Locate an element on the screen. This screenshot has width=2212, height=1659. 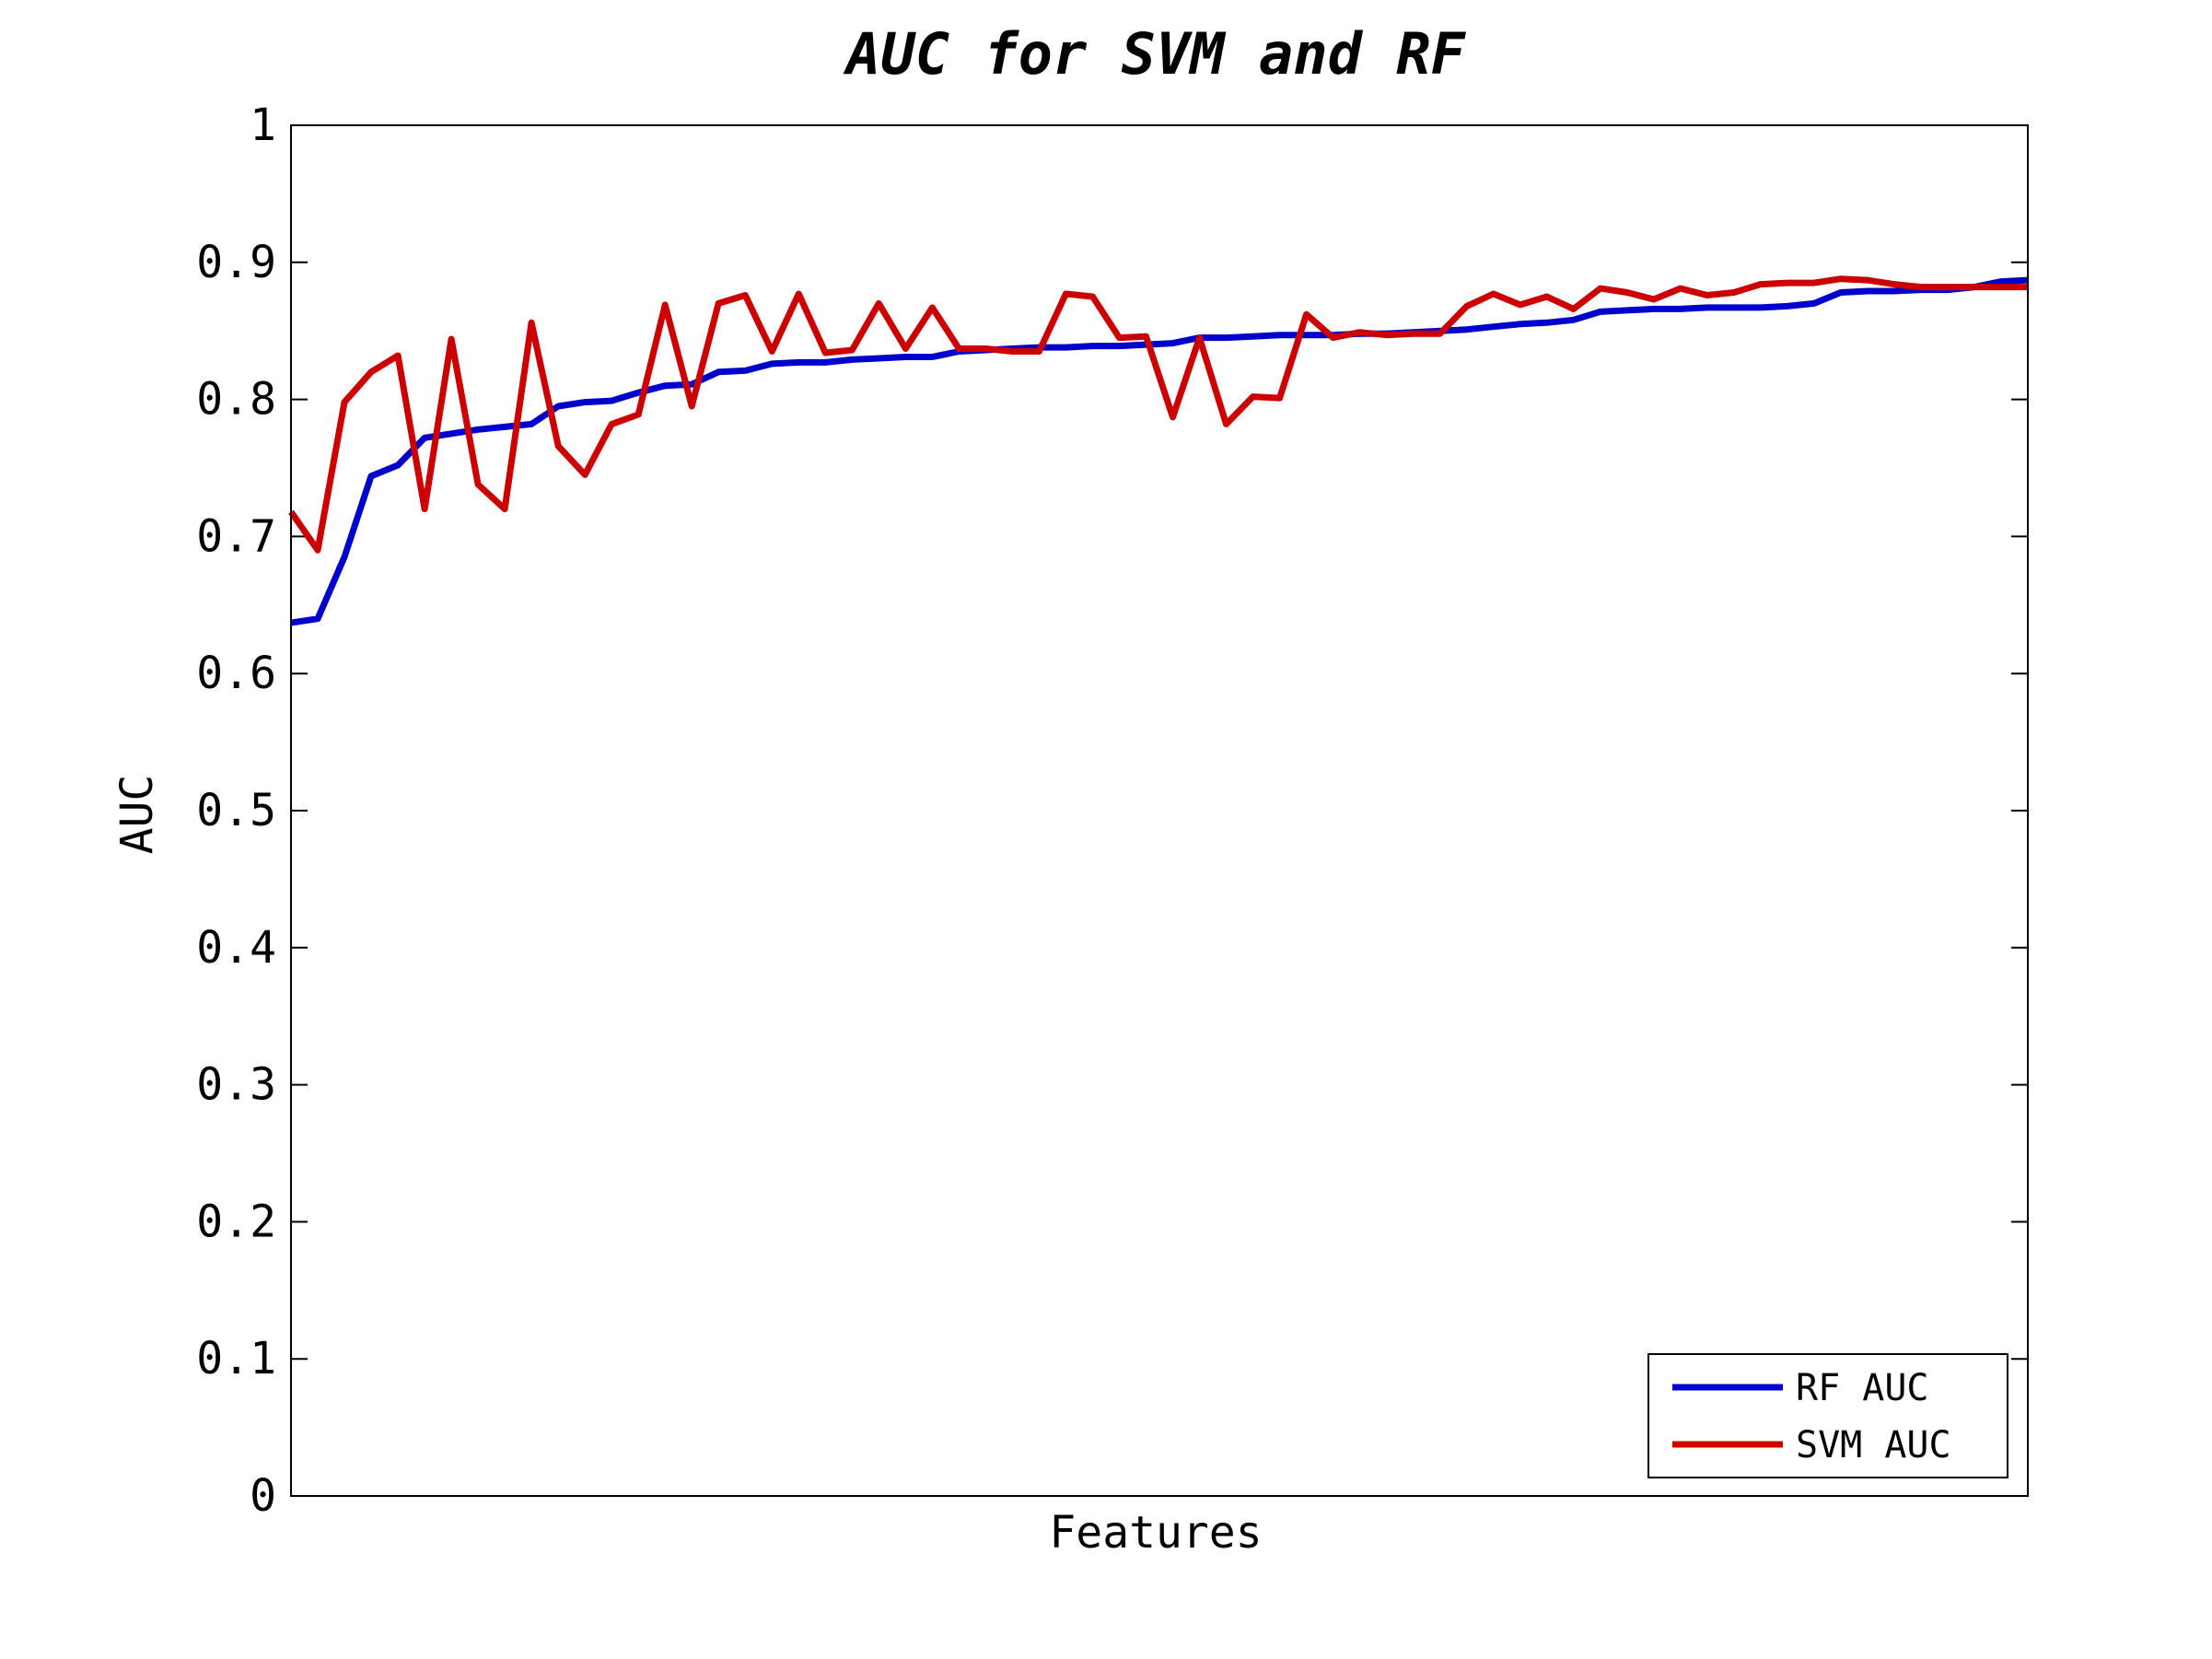
legend: RF AUC SVM AUC is located at coordinates (1828, 1415).